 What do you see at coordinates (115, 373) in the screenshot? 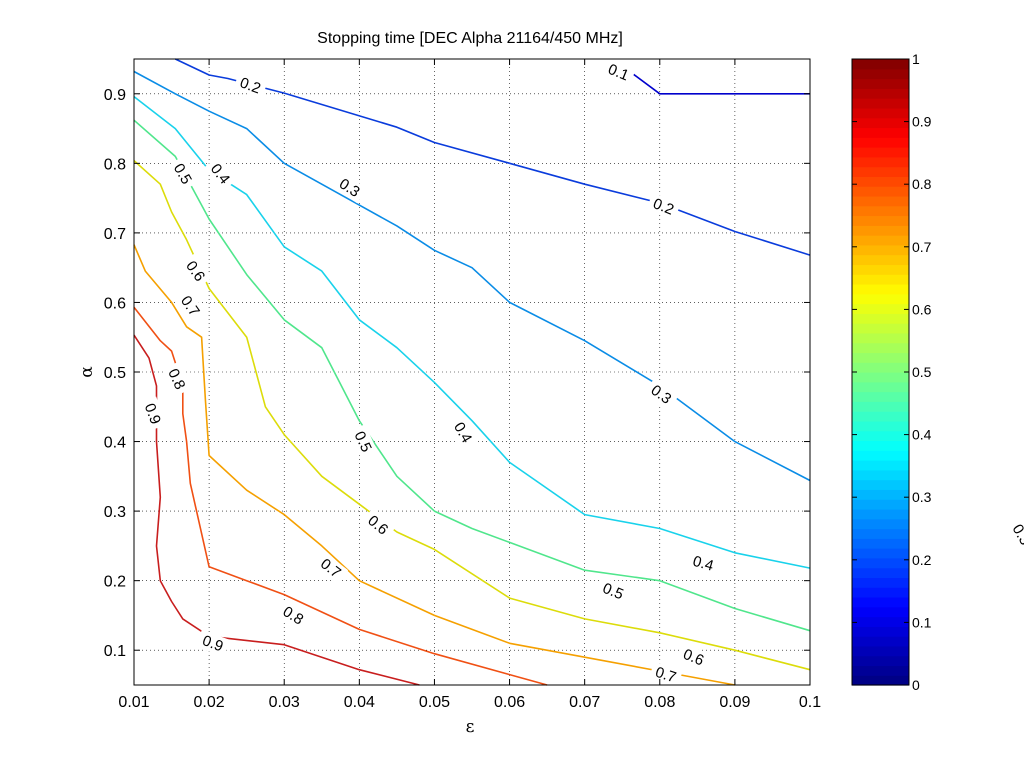
I see `y-tick-label: 0.5` at bounding box center [115, 373].